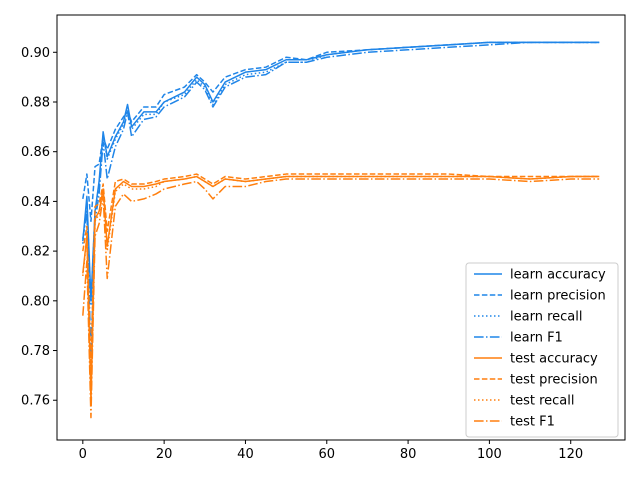  Describe the element at coordinates (39, 227) in the screenshot. I see `y-axis: 0.76 0.78 0.80 0.82 0.84 0.86 0.88 0.90` at that location.